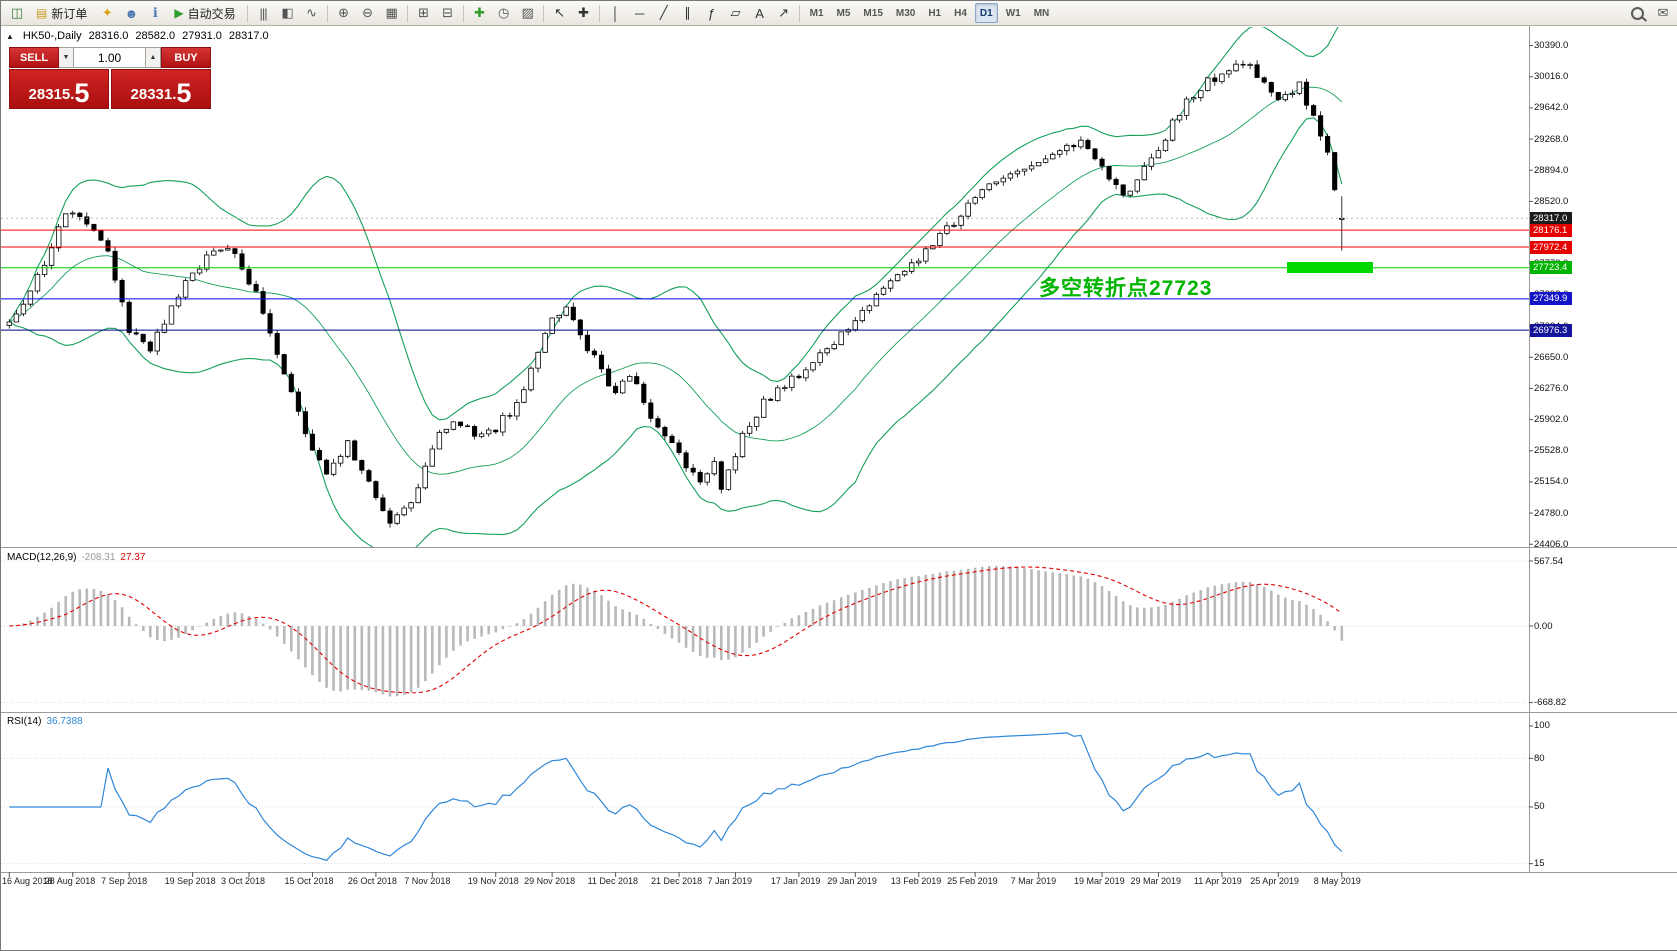 This screenshot has height=951, width=1677. I want to click on ohlc-low: 27931.0, so click(202, 36).